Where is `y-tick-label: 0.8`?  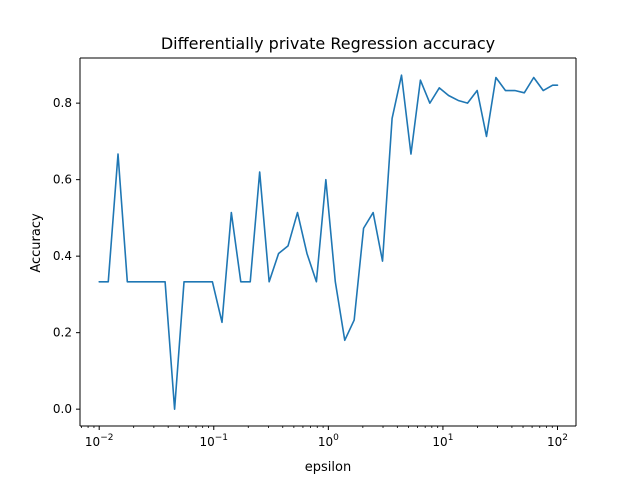 y-tick-label: 0.8 is located at coordinates (62, 103).